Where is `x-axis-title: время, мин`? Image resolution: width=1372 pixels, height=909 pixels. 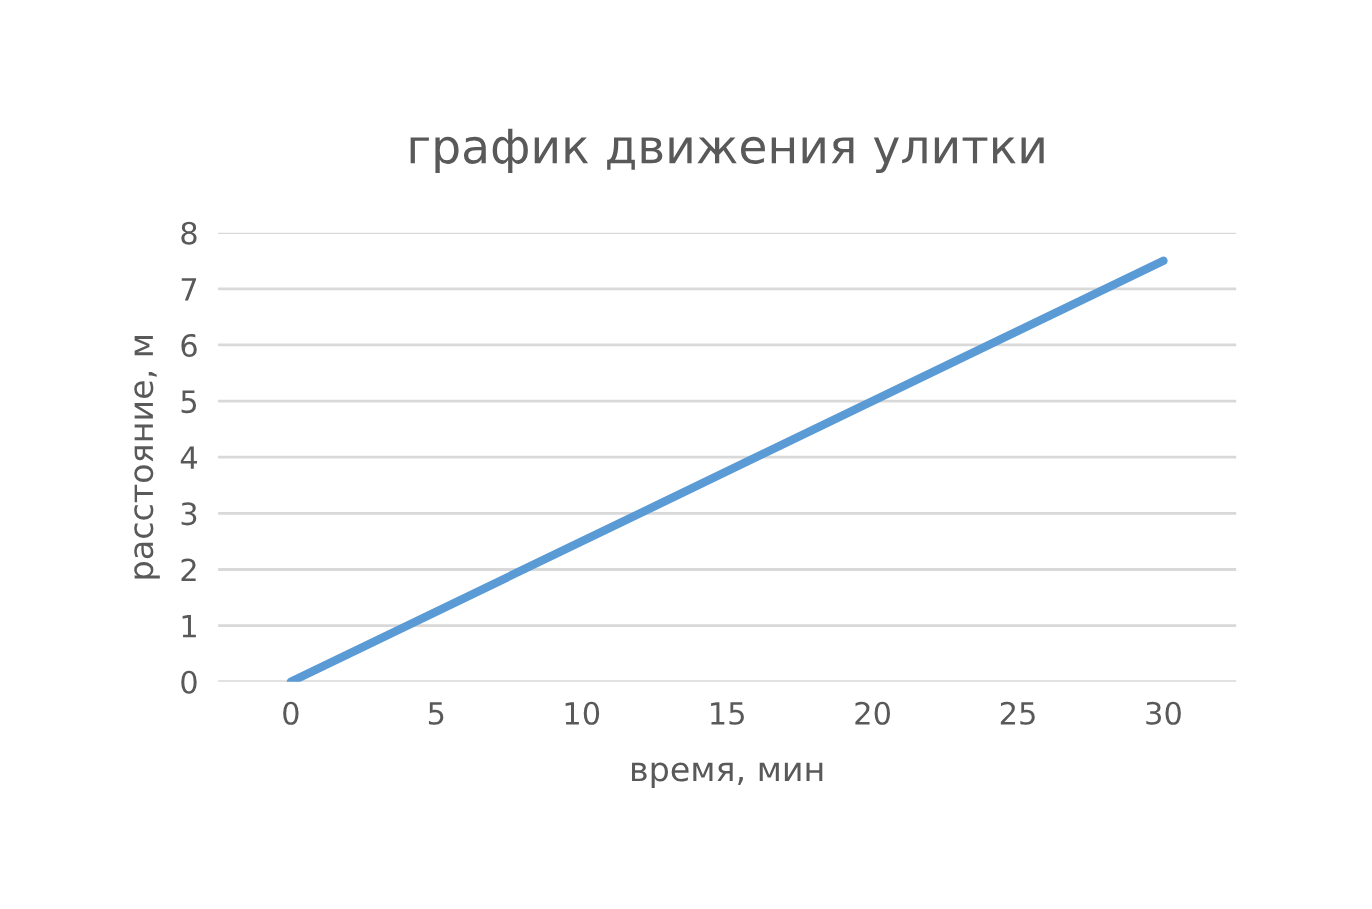
x-axis-title: время, мин is located at coordinates (727, 775).